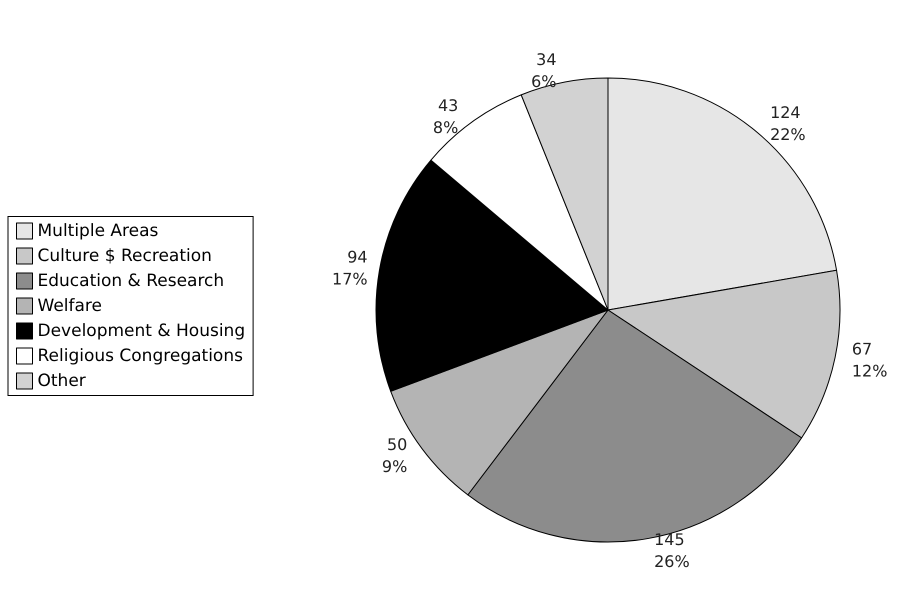 The image size is (901, 612). What do you see at coordinates (788, 123) in the screenshot?
I see `data-label: 124 22%` at bounding box center [788, 123].